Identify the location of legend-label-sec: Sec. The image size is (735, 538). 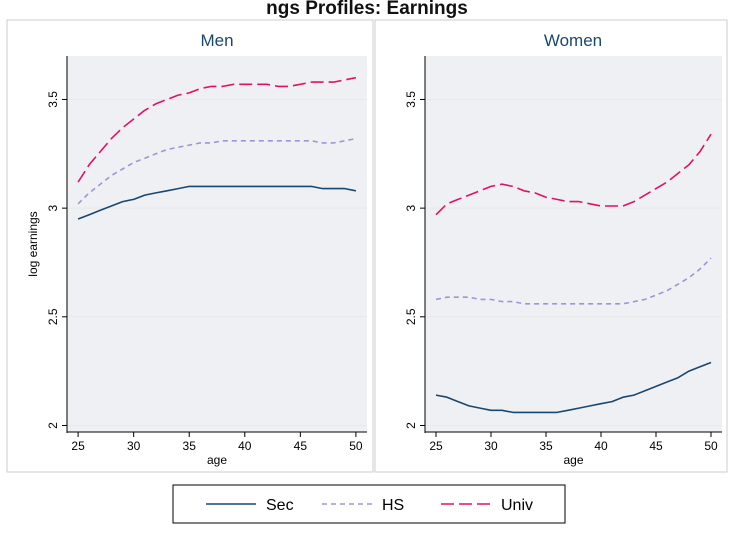
(280, 505).